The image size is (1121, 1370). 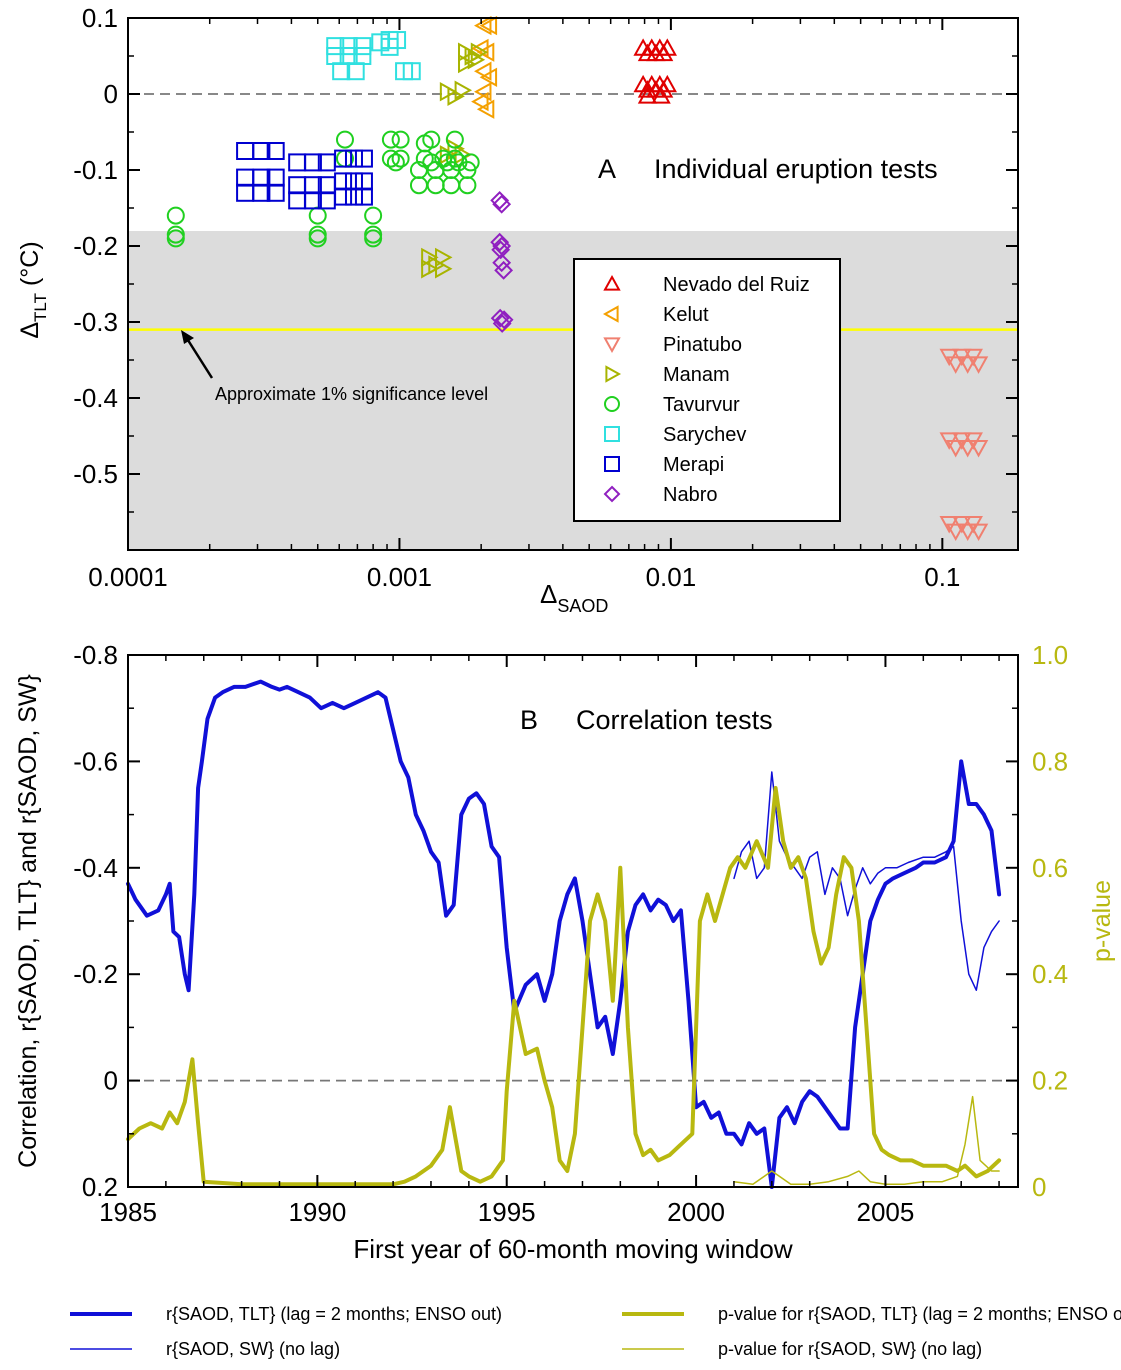 What do you see at coordinates (736, 285) in the screenshot?
I see `legend-label: Nevado del Ruiz` at bounding box center [736, 285].